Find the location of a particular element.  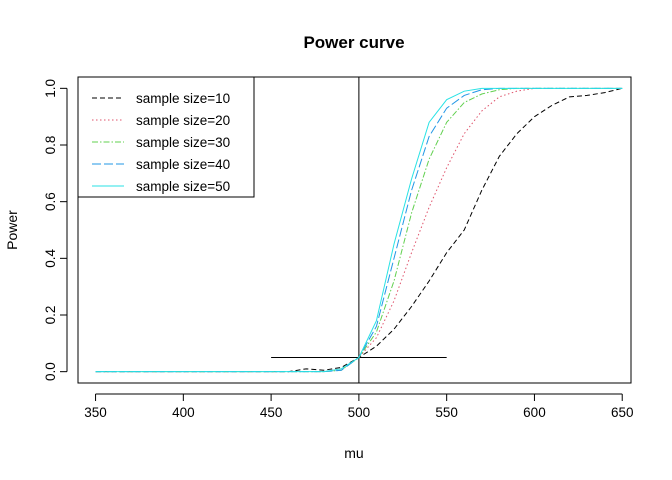

x-axis-label: mu is located at coordinates (353, 453).